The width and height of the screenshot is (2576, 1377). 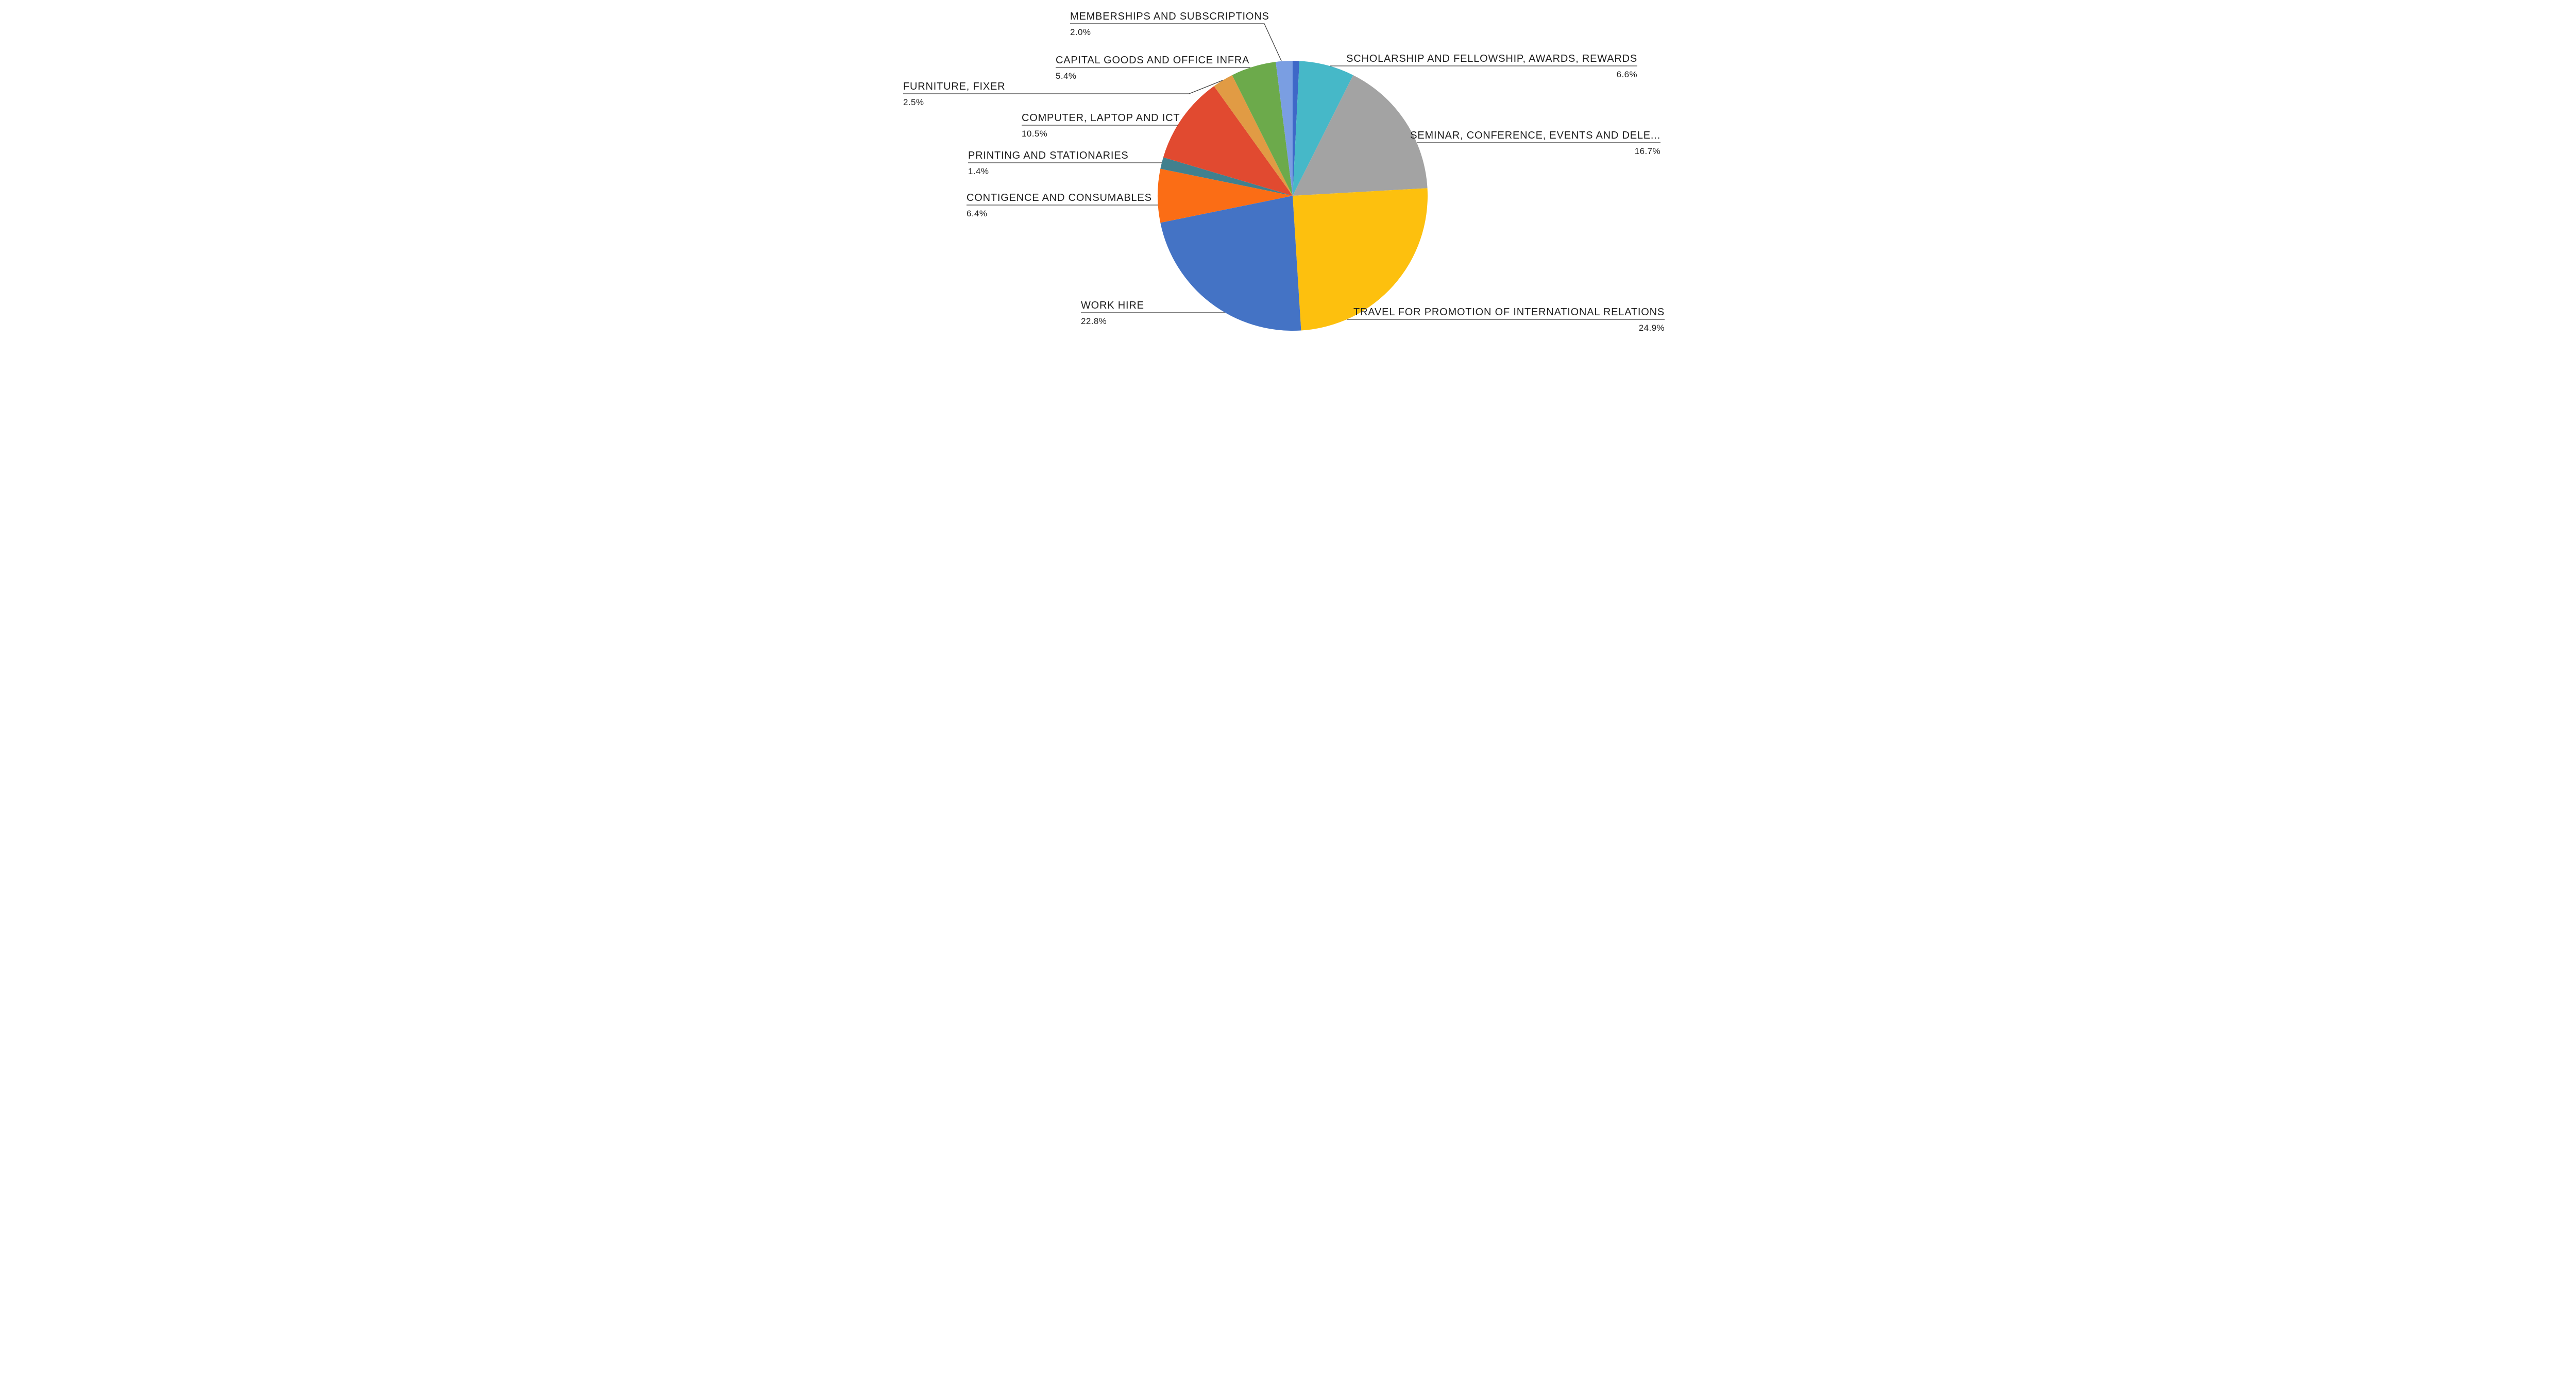 What do you see at coordinates (1169, 16) in the screenshot?
I see `slice-label-10: MEMBERSHIPS AND SUBSCRIPTIONS` at bounding box center [1169, 16].